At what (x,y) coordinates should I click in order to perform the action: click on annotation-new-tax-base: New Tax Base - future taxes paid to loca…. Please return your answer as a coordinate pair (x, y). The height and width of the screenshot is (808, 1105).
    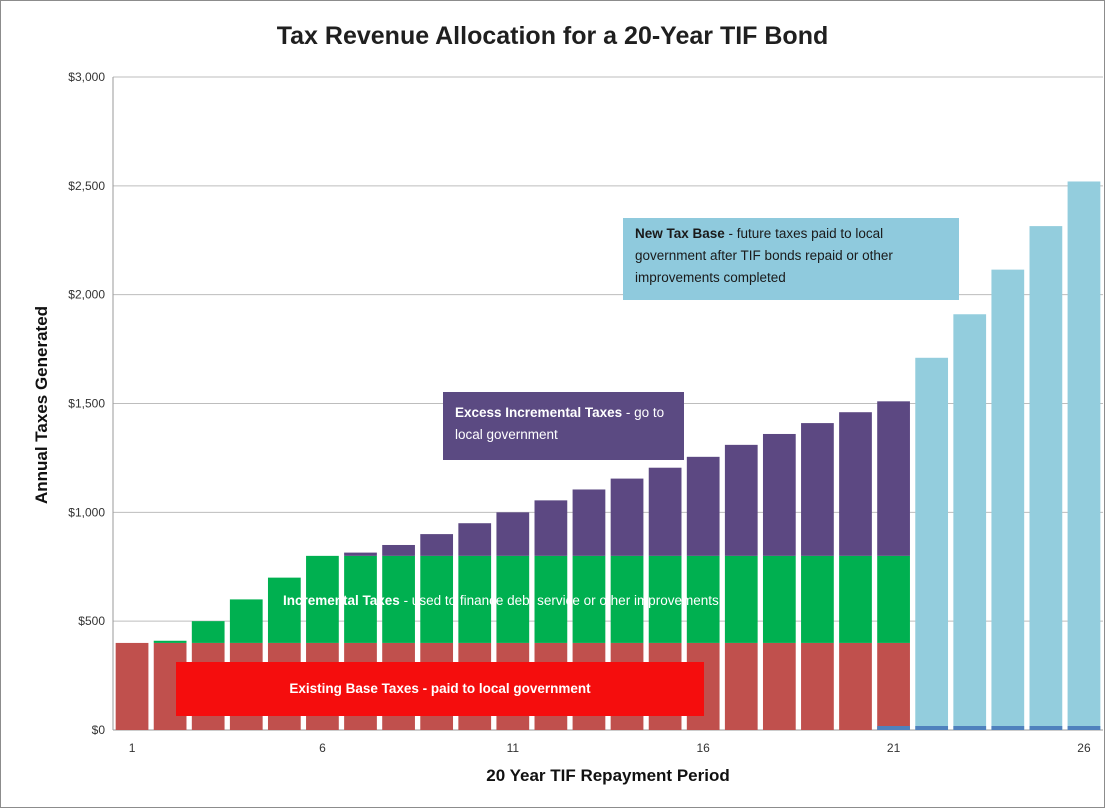
    Looking at the image, I should click on (791, 259).